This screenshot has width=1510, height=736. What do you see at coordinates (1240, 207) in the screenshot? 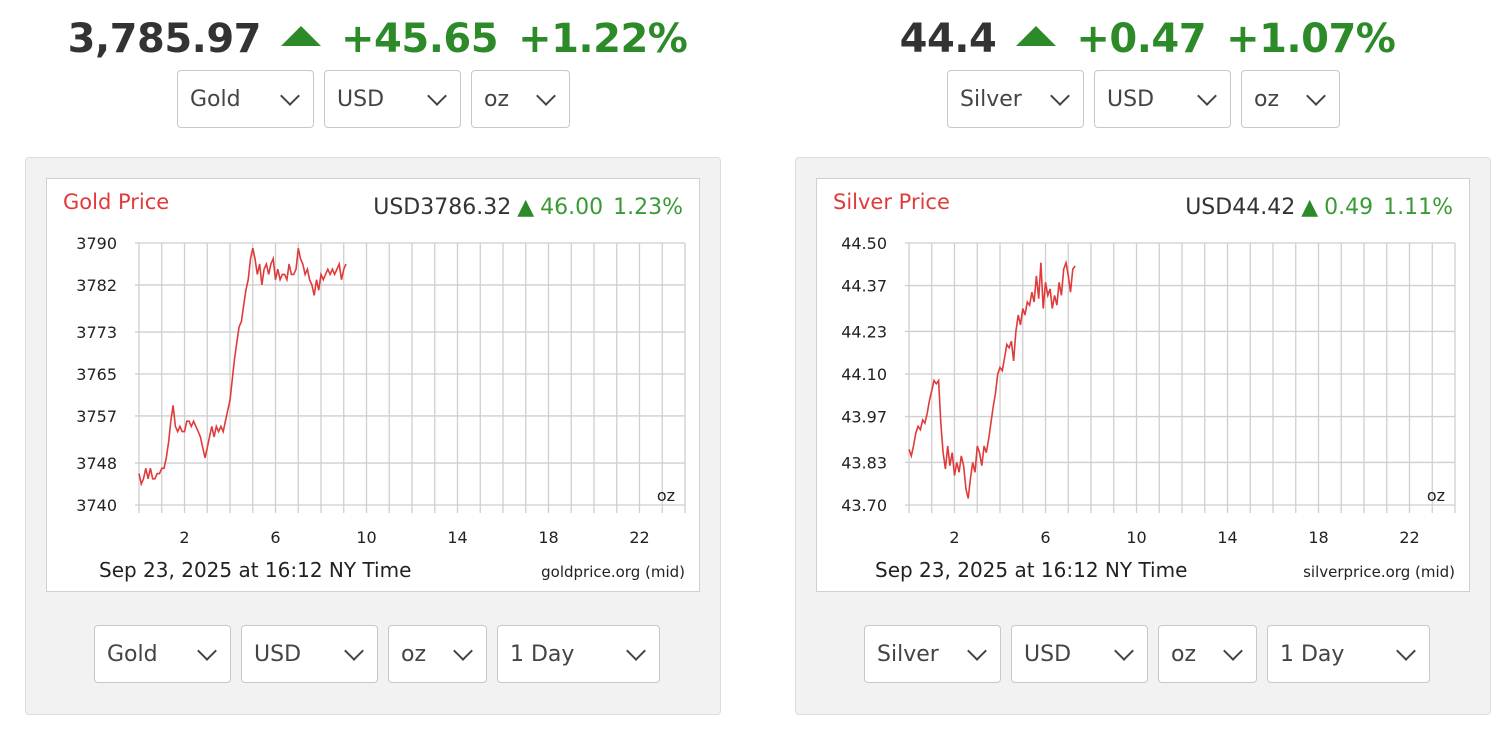
I see `silver-quote-price: USD44.42` at bounding box center [1240, 207].